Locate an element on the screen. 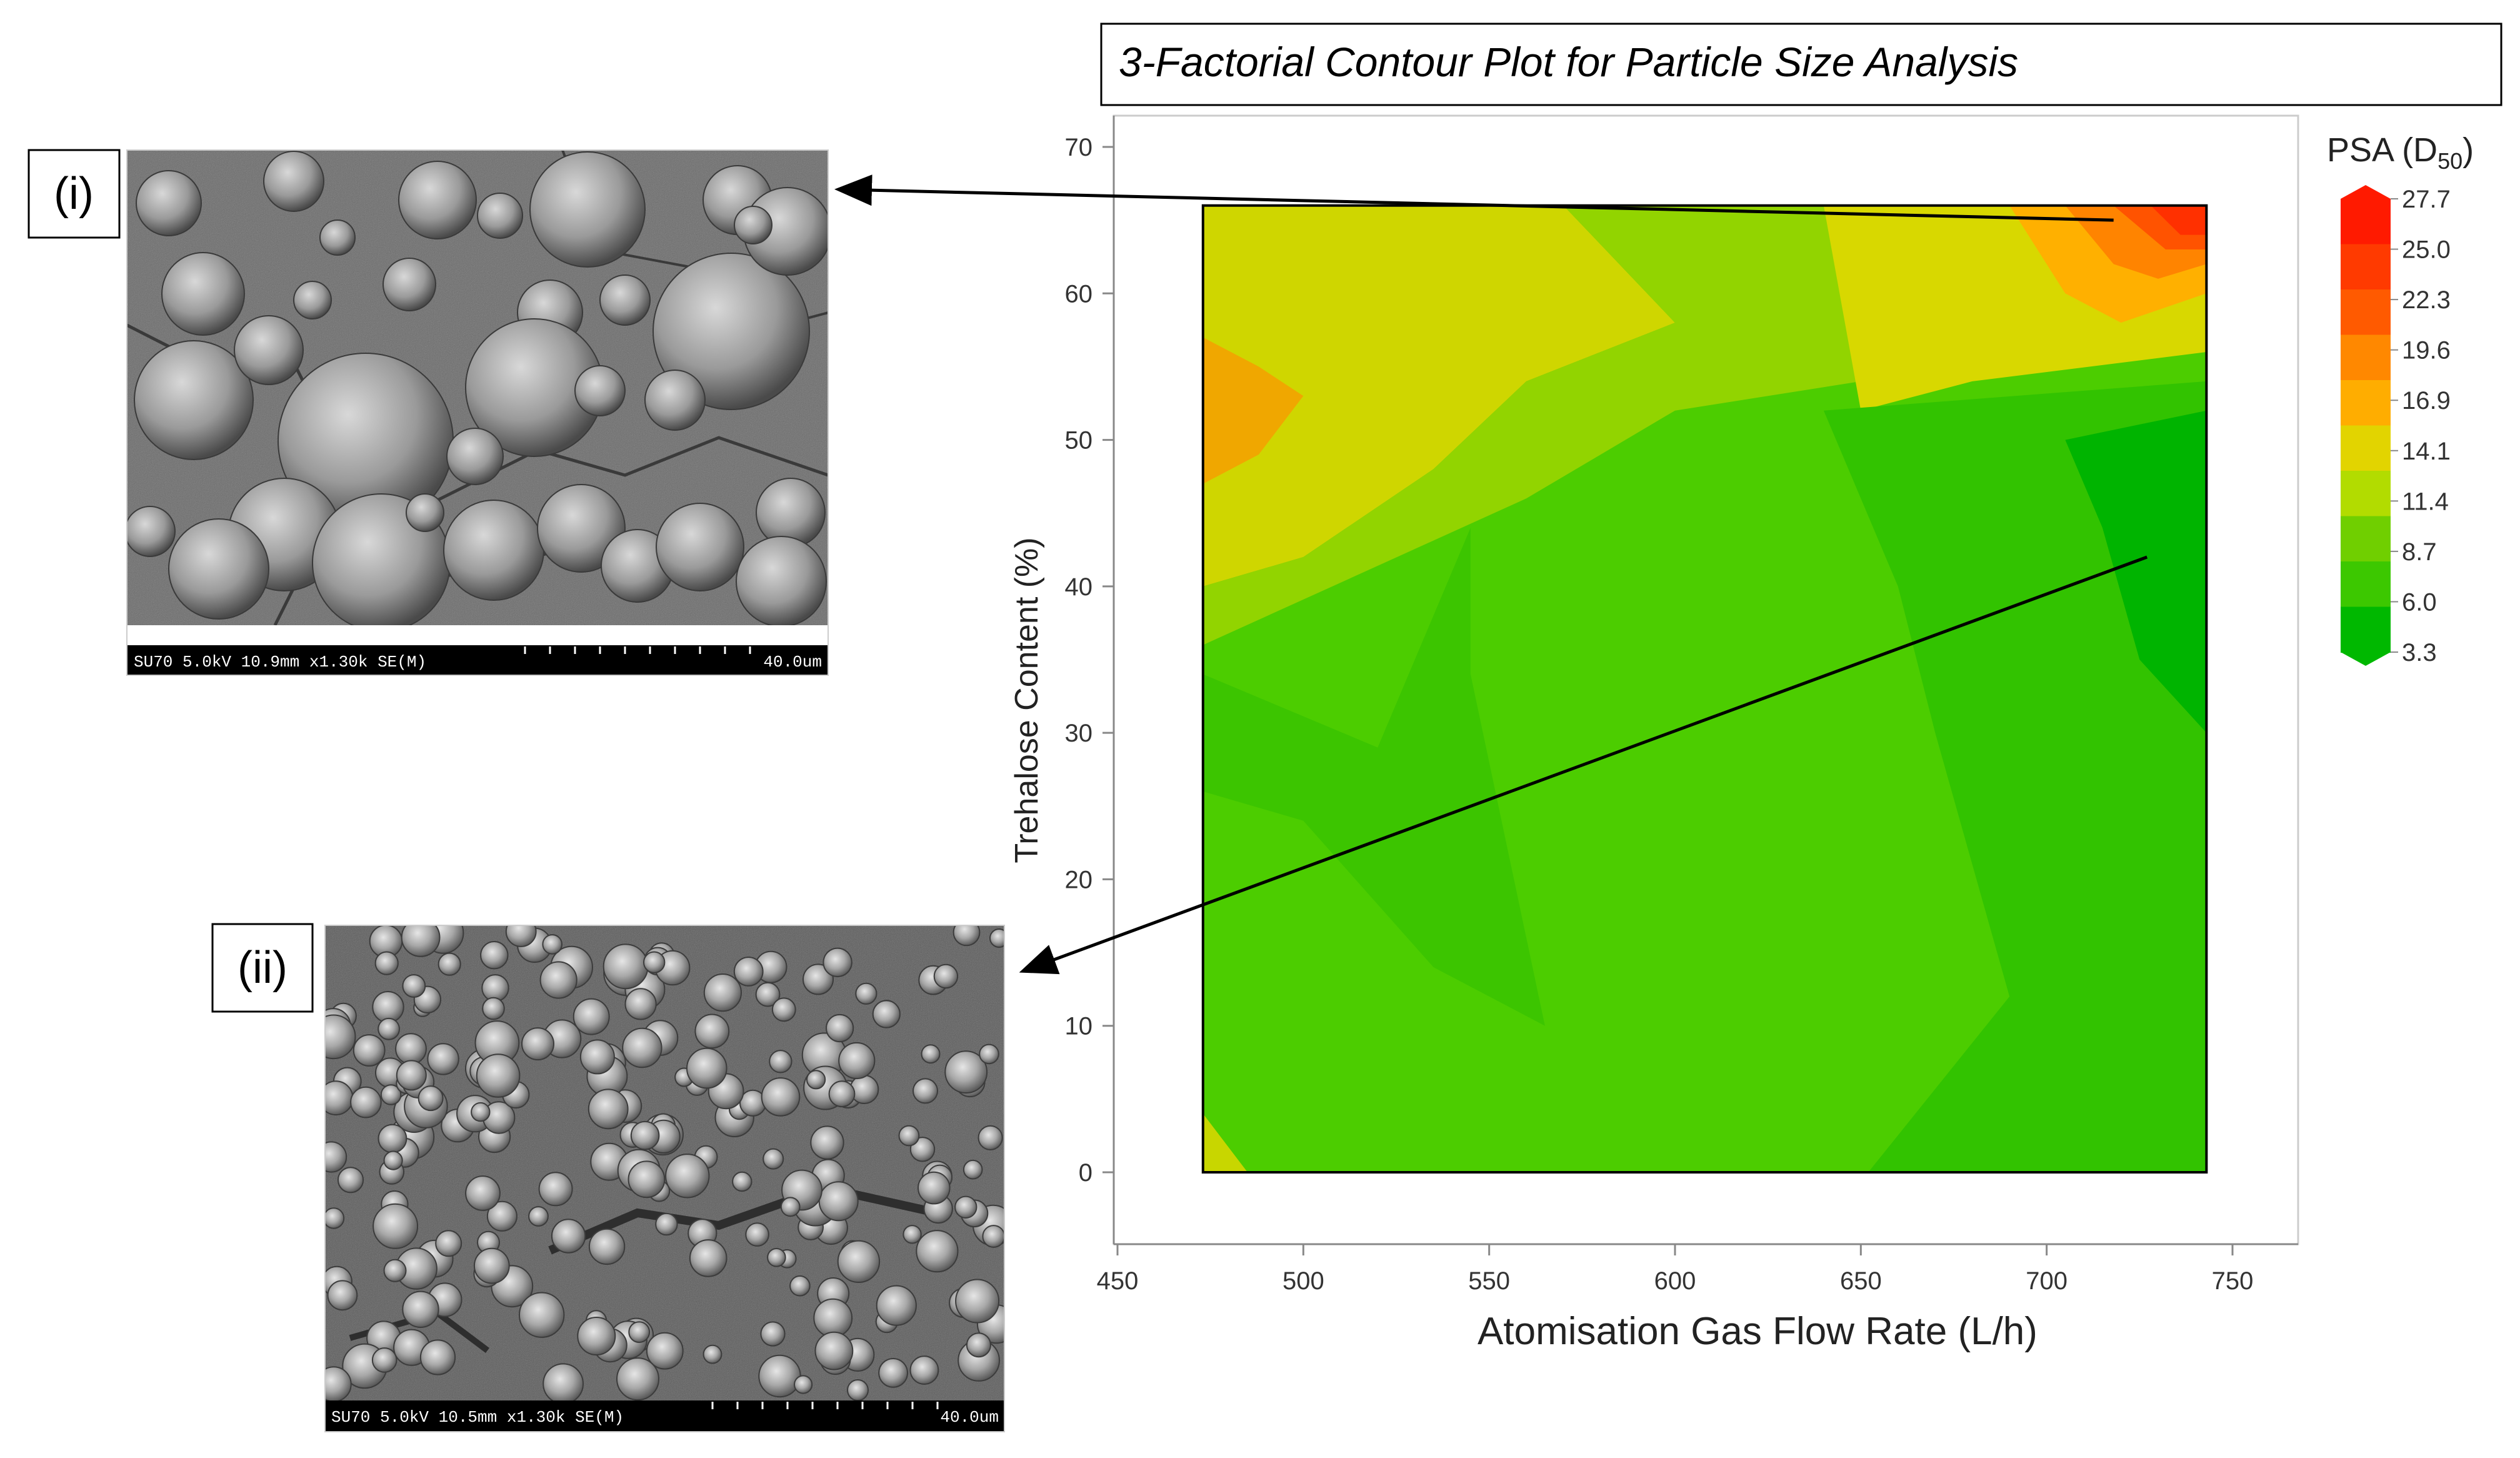 The width and height of the screenshot is (2520, 1458). label-ii: (ii) is located at coordinates (263, 968).